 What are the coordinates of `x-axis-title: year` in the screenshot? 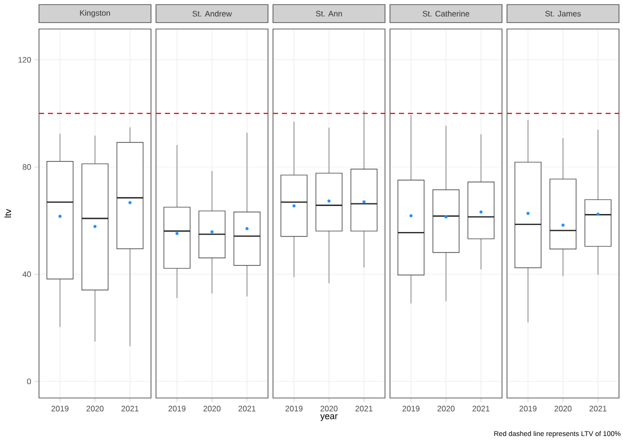 It's located at (329, 417).